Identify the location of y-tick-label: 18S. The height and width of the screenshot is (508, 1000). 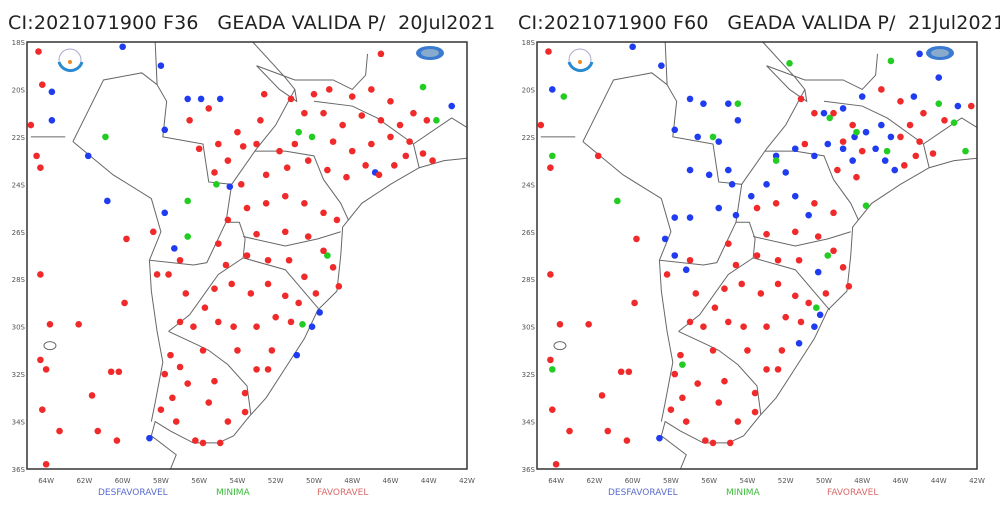
(529, 43).